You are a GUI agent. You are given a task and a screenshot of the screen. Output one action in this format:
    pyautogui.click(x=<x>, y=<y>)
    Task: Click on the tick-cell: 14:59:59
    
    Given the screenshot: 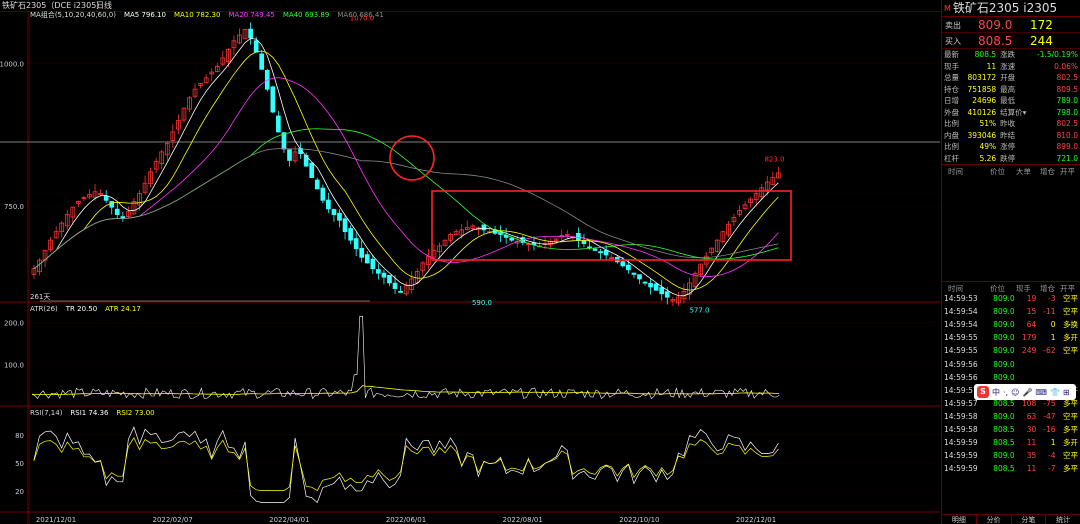 What is the action you would take?
    pyautogui.click(x=961, y=469)
    